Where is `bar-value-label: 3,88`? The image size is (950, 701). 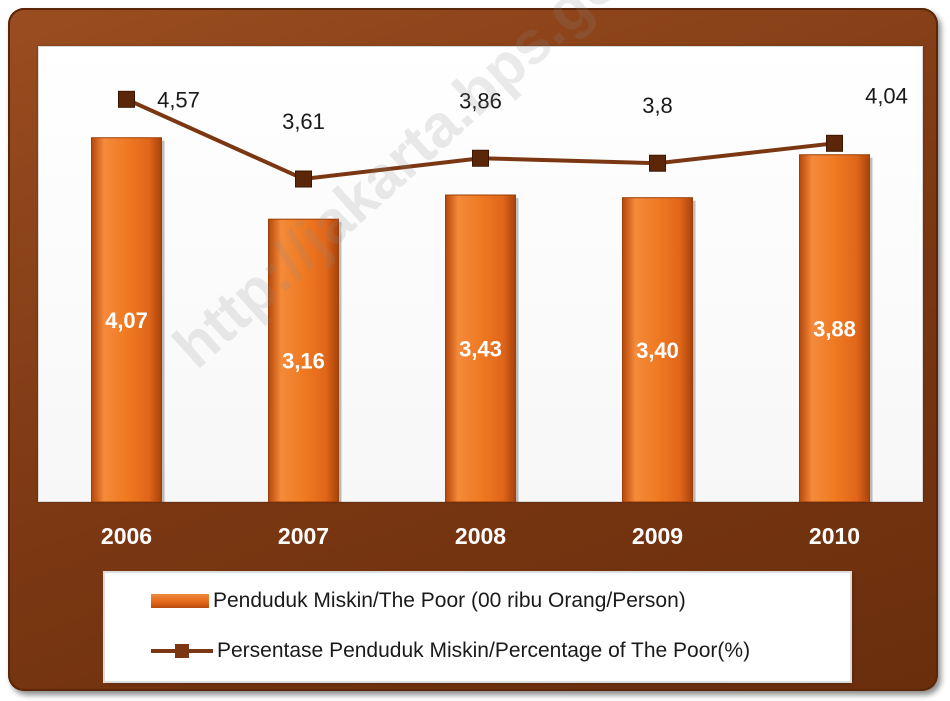 bar-value-label: 3,88 is located at coordinates (834, 328).